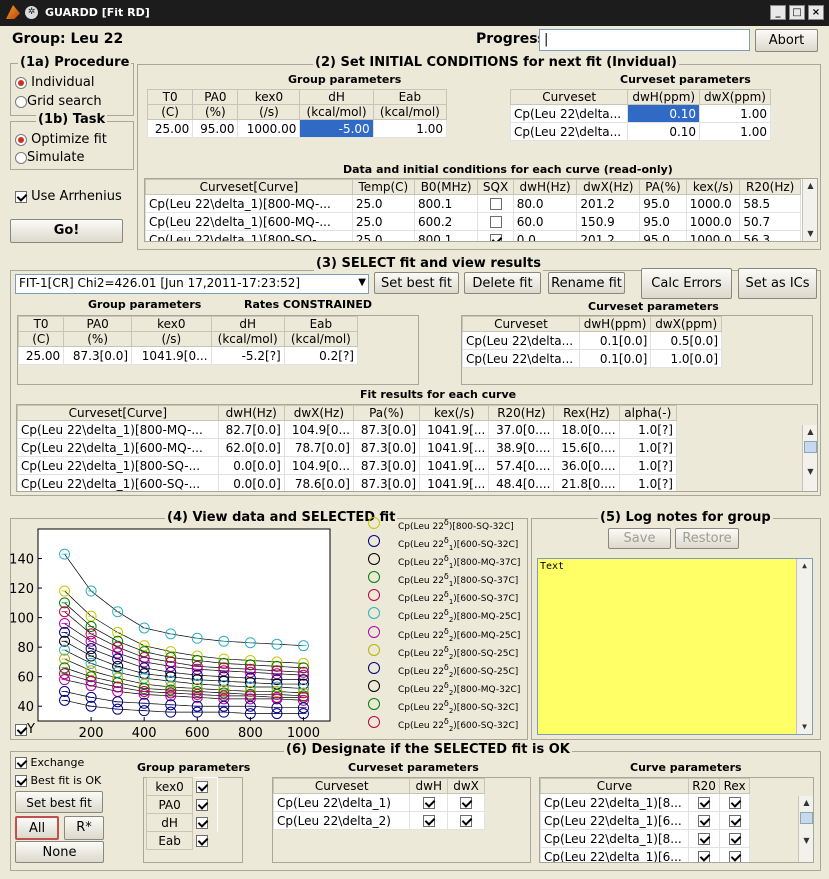 The height and width of the screenshot is (879, 829). I want to click on table-row: Cp(Leu 22\delta_1), so click(378, 802).